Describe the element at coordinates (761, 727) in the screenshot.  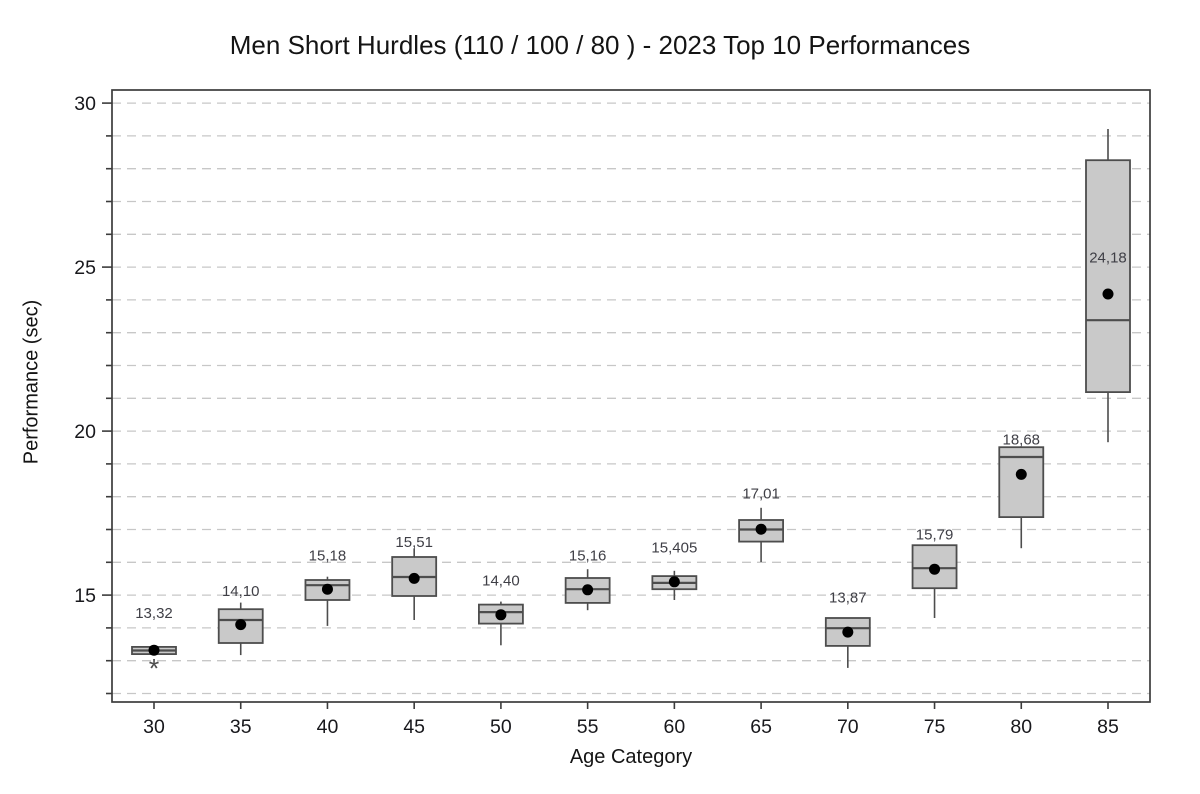
I see `x-tick-label: 65` at that location.